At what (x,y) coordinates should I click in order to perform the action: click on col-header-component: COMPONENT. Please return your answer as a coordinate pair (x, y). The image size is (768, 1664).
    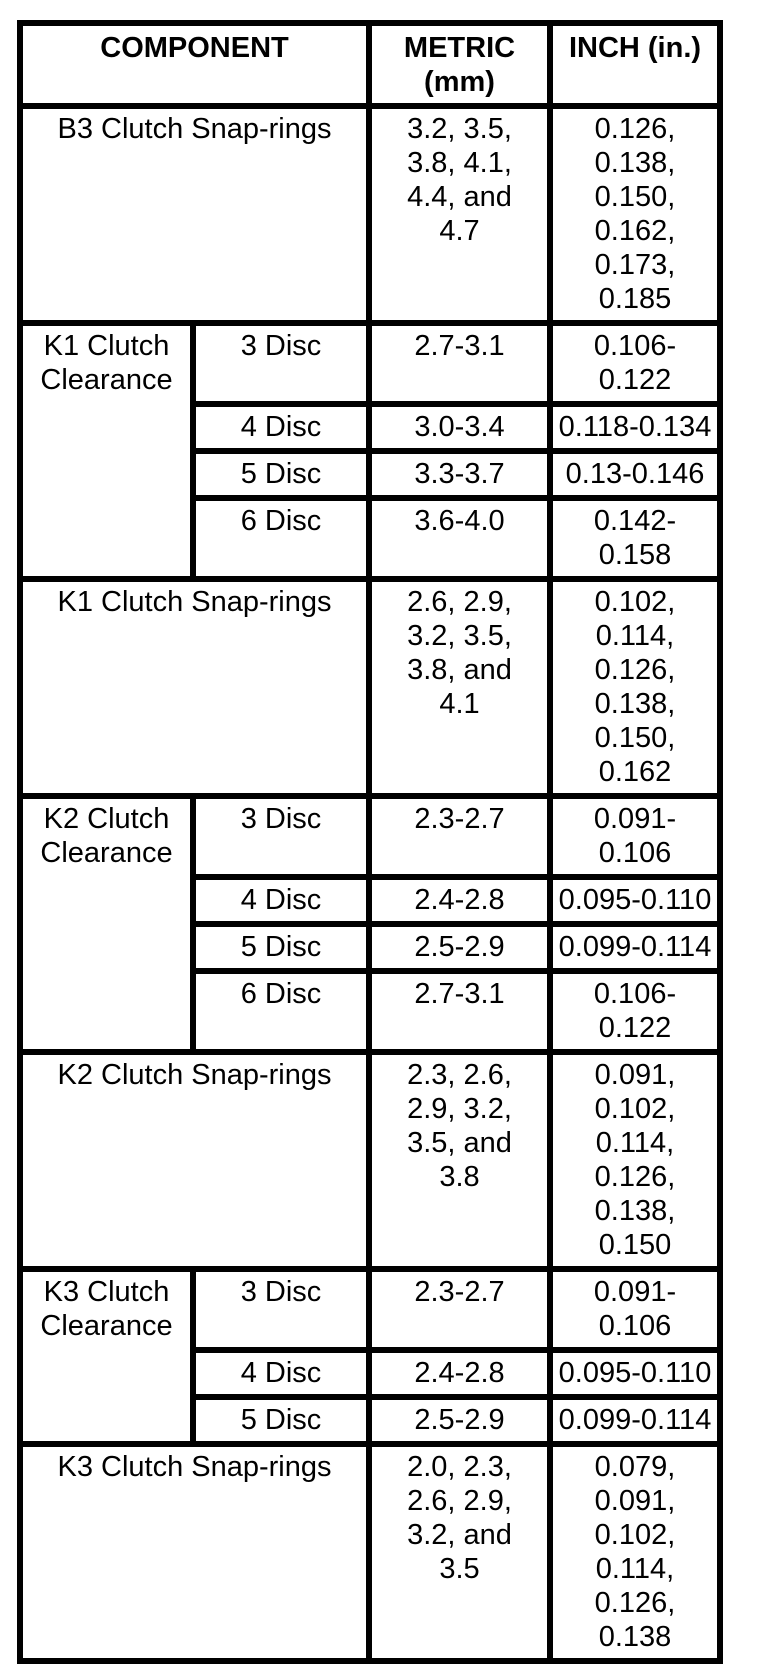
    Looking at the image, I should click on (194, 64).